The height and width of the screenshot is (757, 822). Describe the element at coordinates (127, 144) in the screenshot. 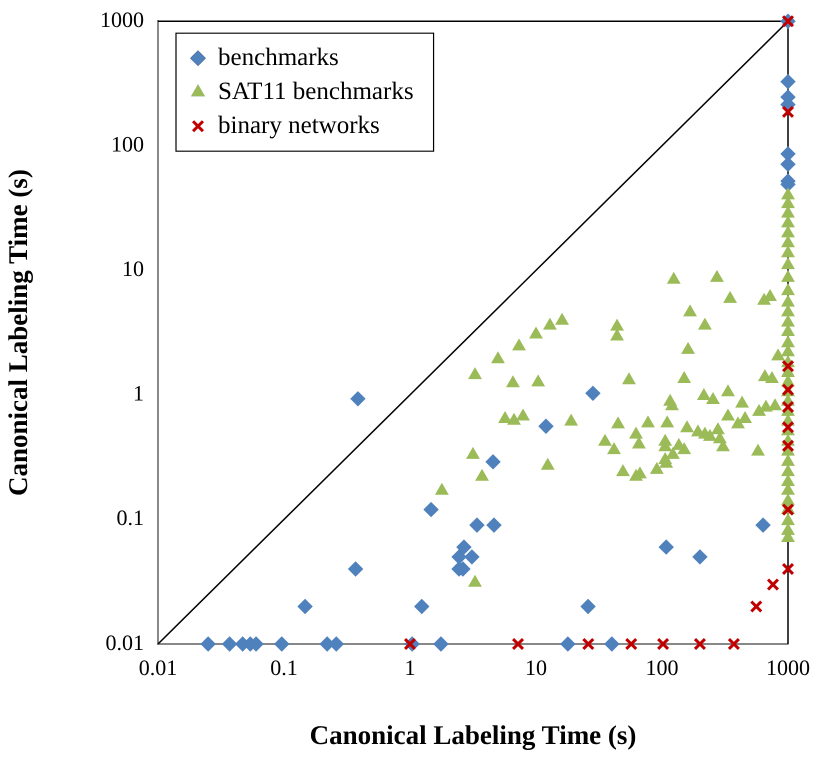

I see `y-tick-label: 100` at that location.